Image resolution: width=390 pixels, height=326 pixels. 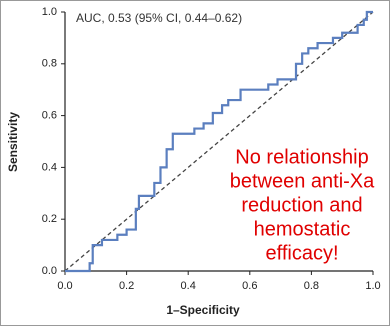 What do you see at coordinates (49, 167) in the screenshot?
I see `y-tick-label: 0.4` at bounding box center [49, 167].